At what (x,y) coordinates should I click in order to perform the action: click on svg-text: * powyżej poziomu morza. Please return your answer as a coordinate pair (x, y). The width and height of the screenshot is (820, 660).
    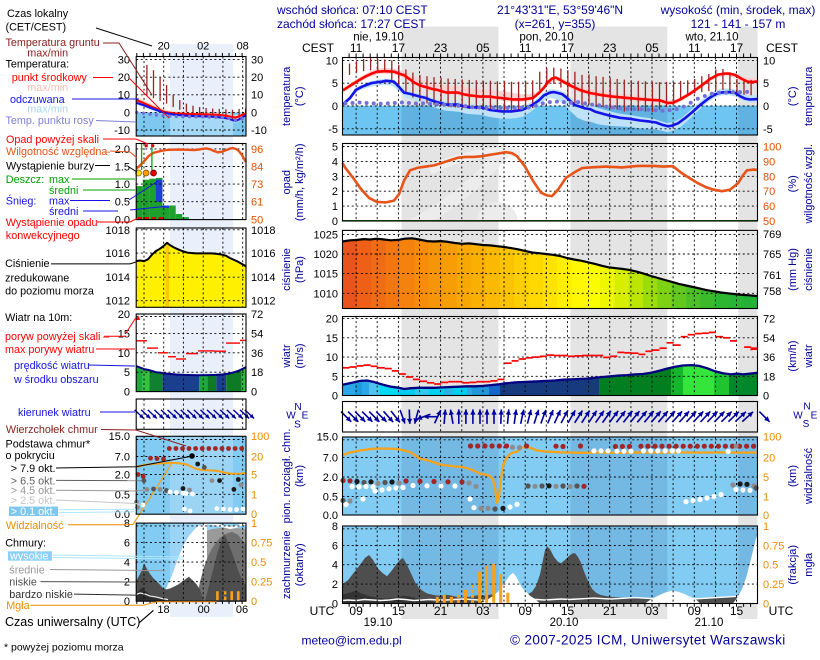
    Looking at the image, I should click on (64, 648).